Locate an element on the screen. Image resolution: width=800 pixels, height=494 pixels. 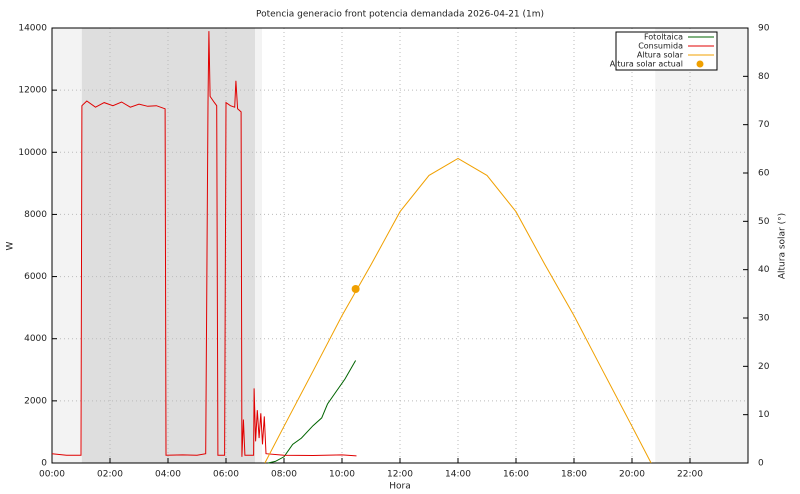
x-axis-label: Hora is located at coordinates (400, 487).